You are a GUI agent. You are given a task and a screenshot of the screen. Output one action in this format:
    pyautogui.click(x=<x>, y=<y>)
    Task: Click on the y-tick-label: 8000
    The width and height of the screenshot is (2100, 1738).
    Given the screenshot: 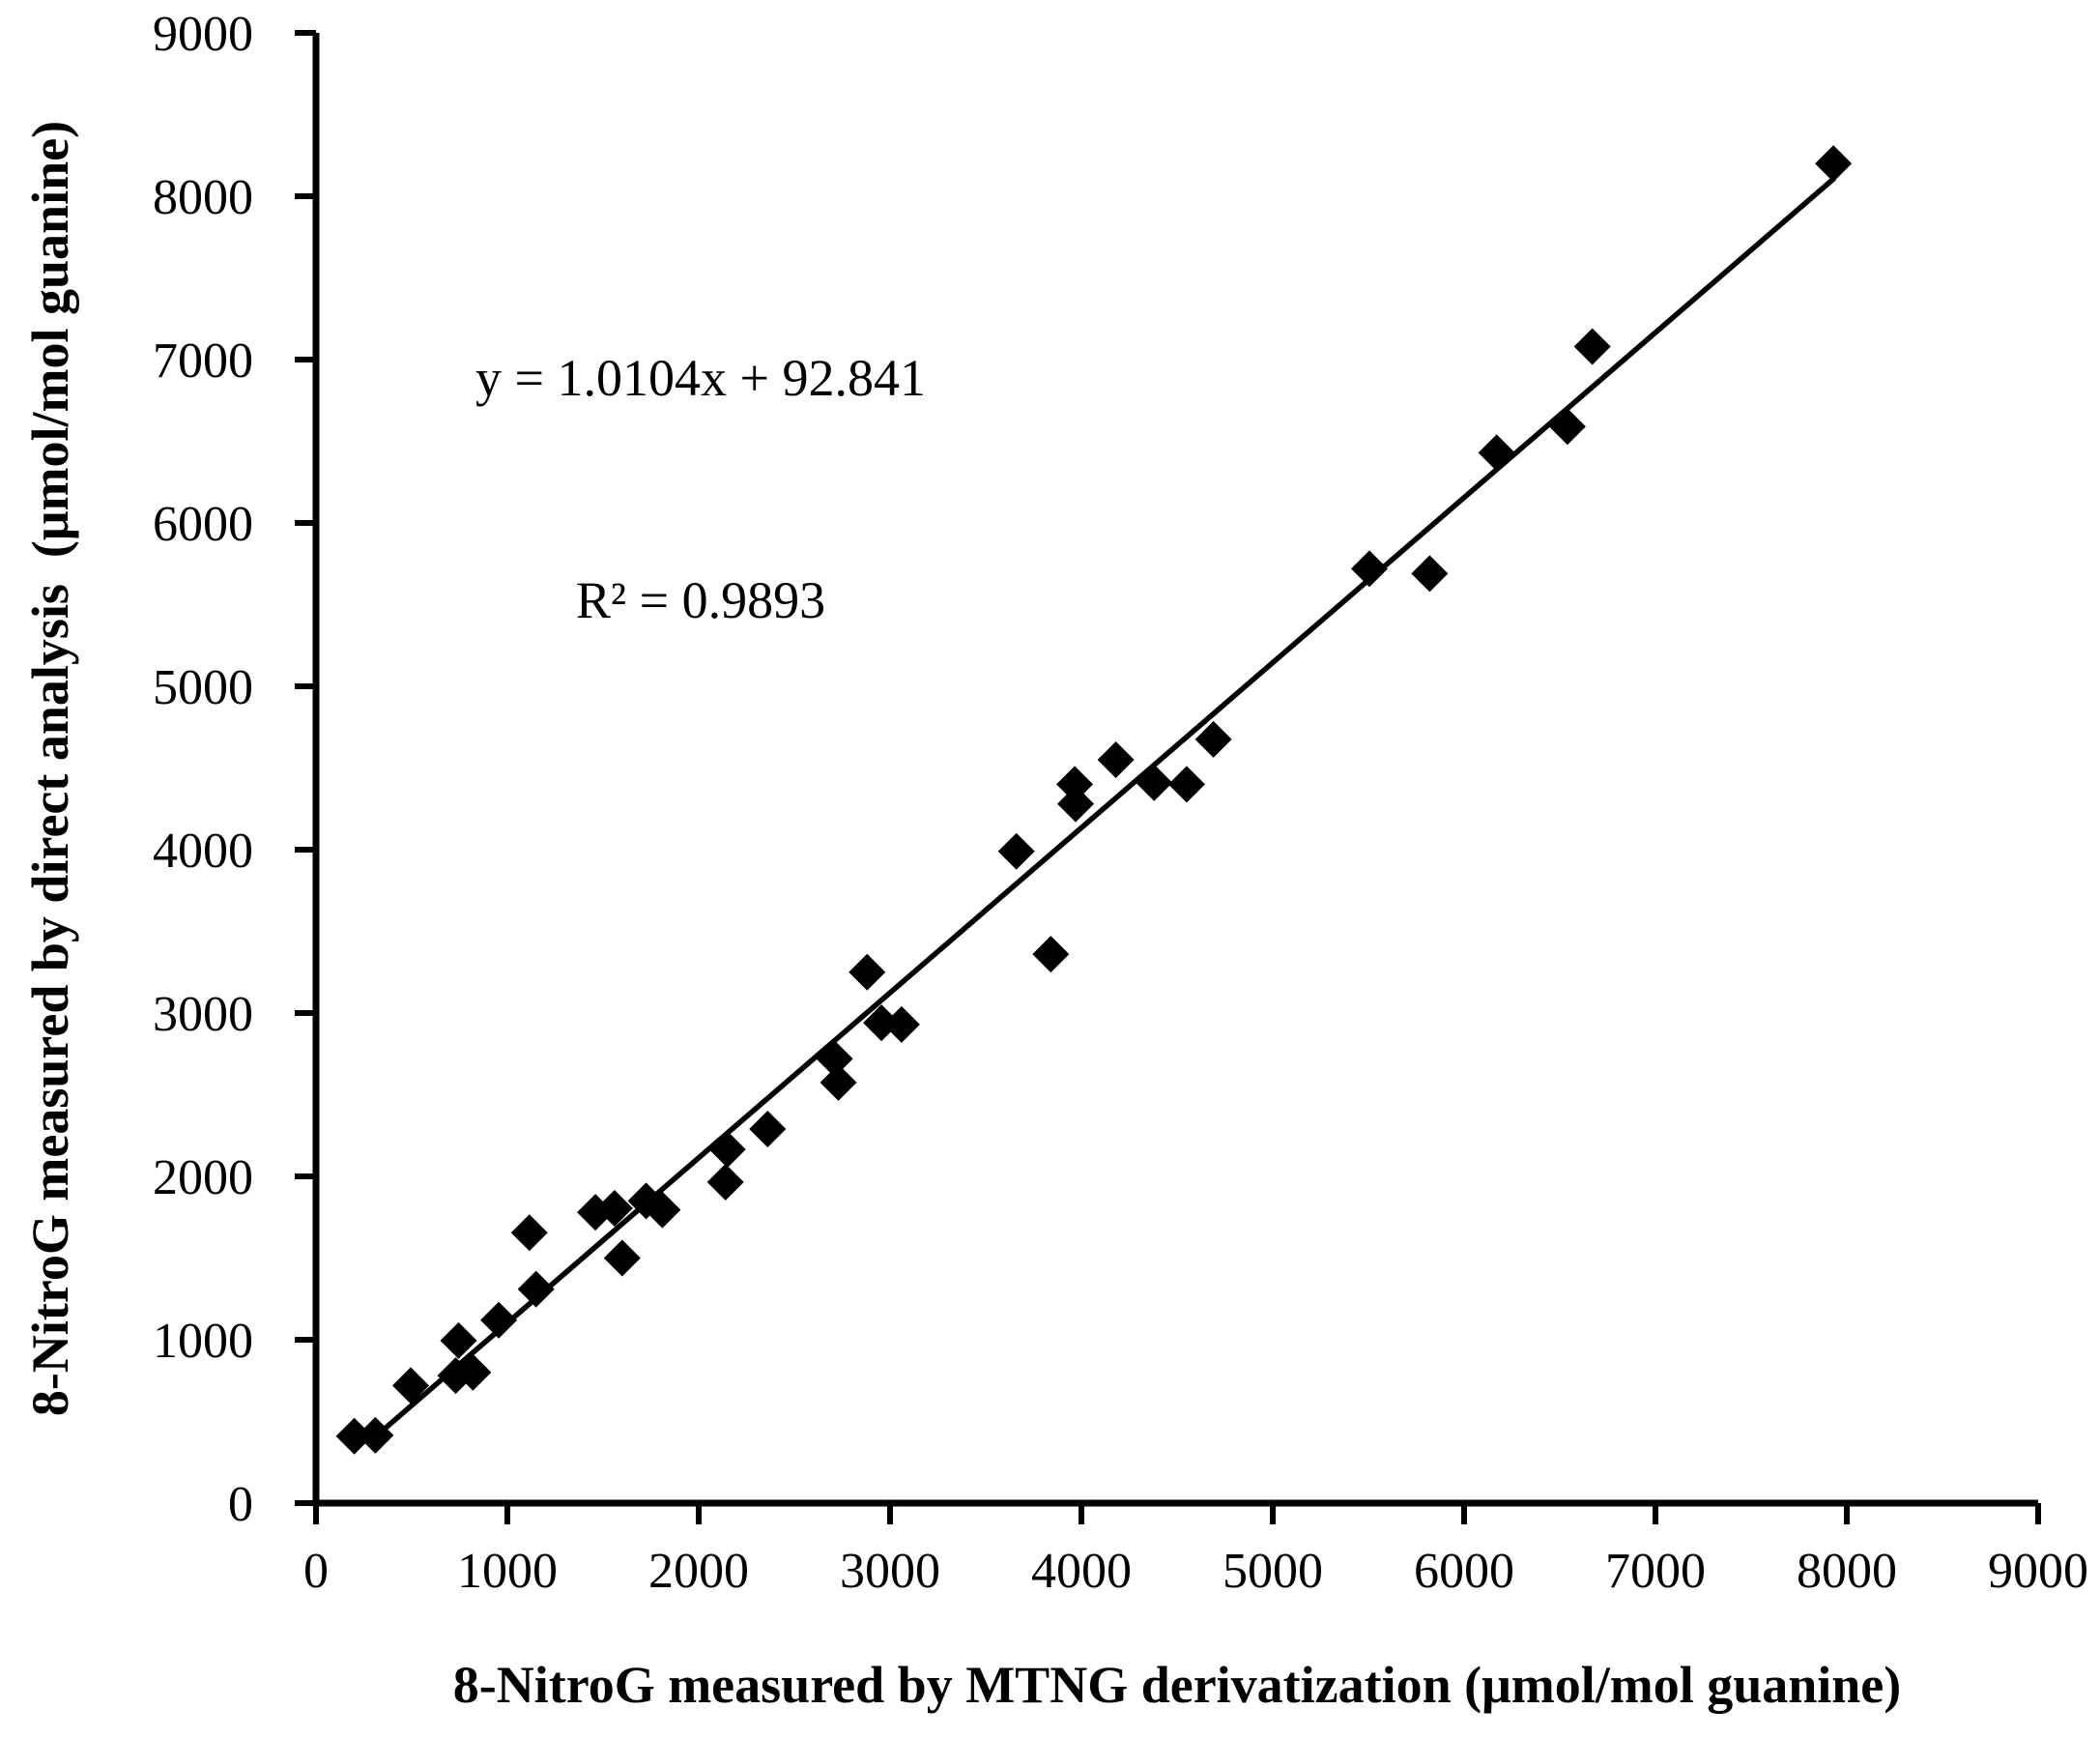 What is the action you would take?
    pyautogui.click(x=203, y=197)
    